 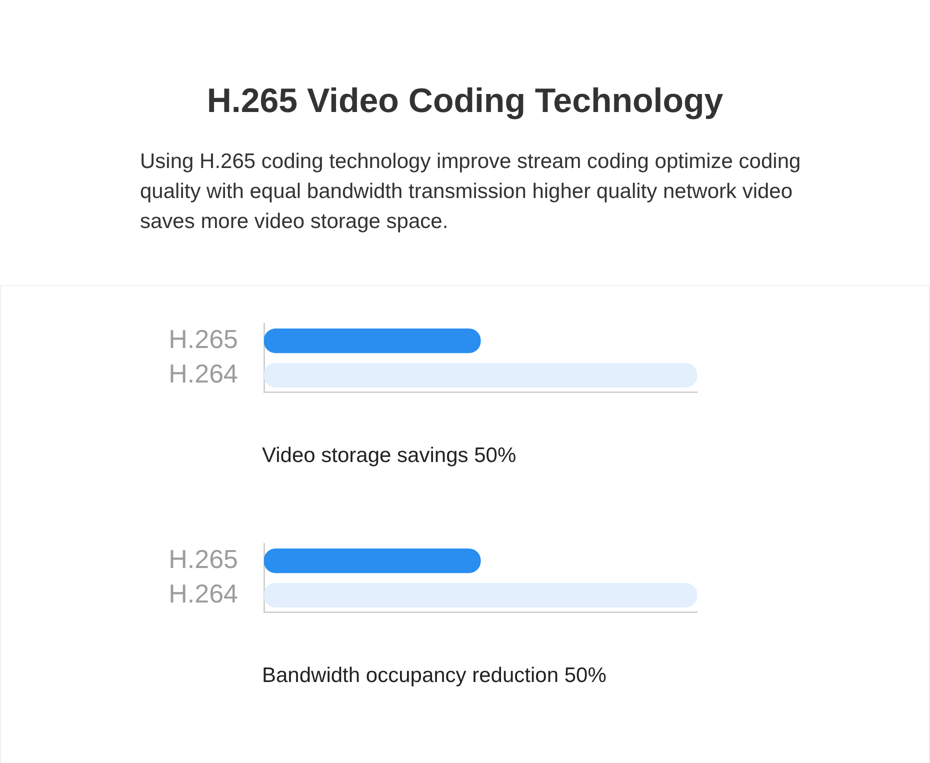 I want to click on chart-subtitle: Using H.265 coding technology improve stream coding optimize coding quality with equal bandwidth transmission higher quality network video saves more video storage space., so click(x=471, y=192).